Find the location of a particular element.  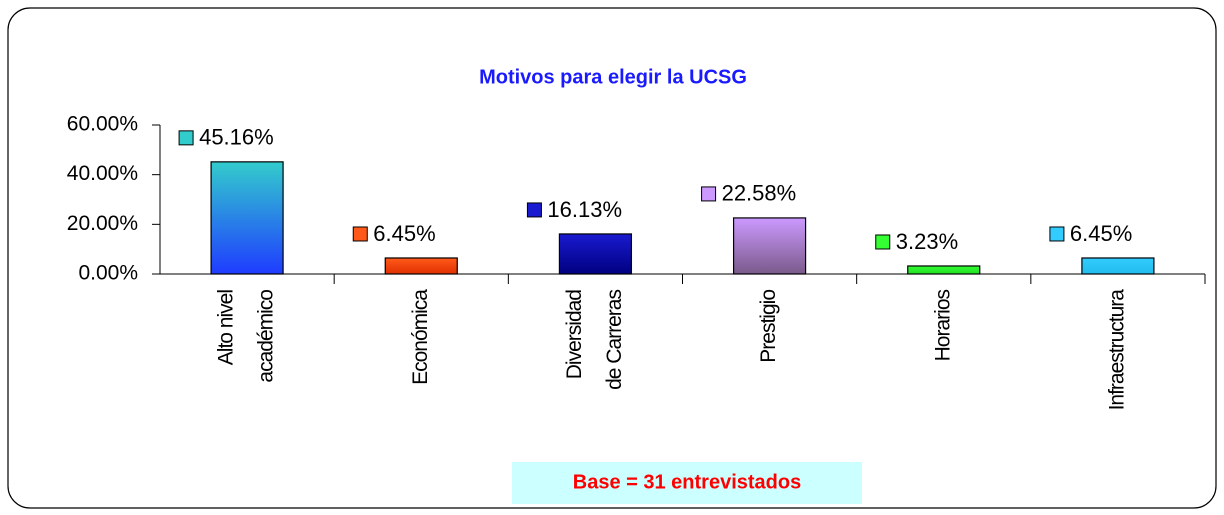

x-tick-label: Infraestructura is located at coordinates (1116, 350).